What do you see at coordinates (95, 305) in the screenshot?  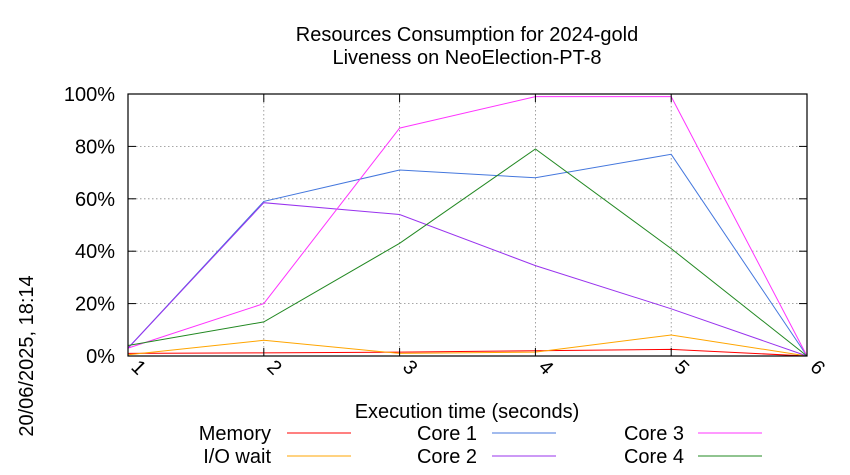 I see `y-tick-label: 20%` at bounding box center [95, 305].